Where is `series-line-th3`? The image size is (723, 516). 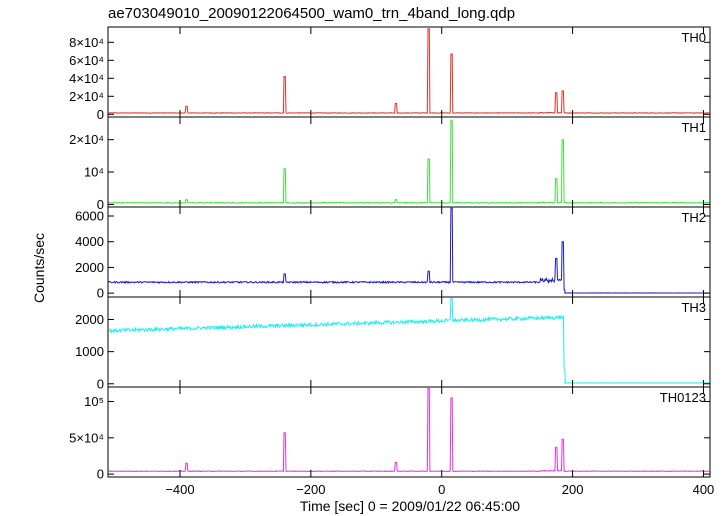
series-line-th3 is located at coordinates (409, 341).